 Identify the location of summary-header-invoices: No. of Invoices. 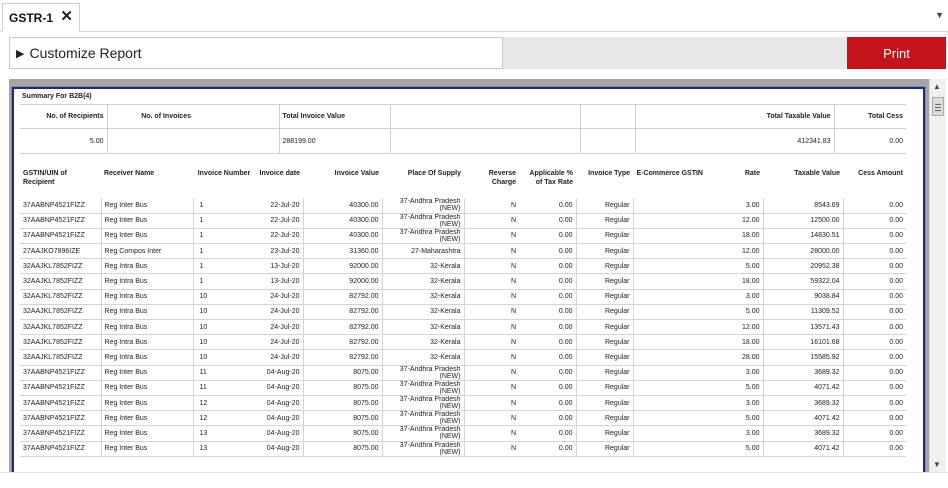
(150, 116).